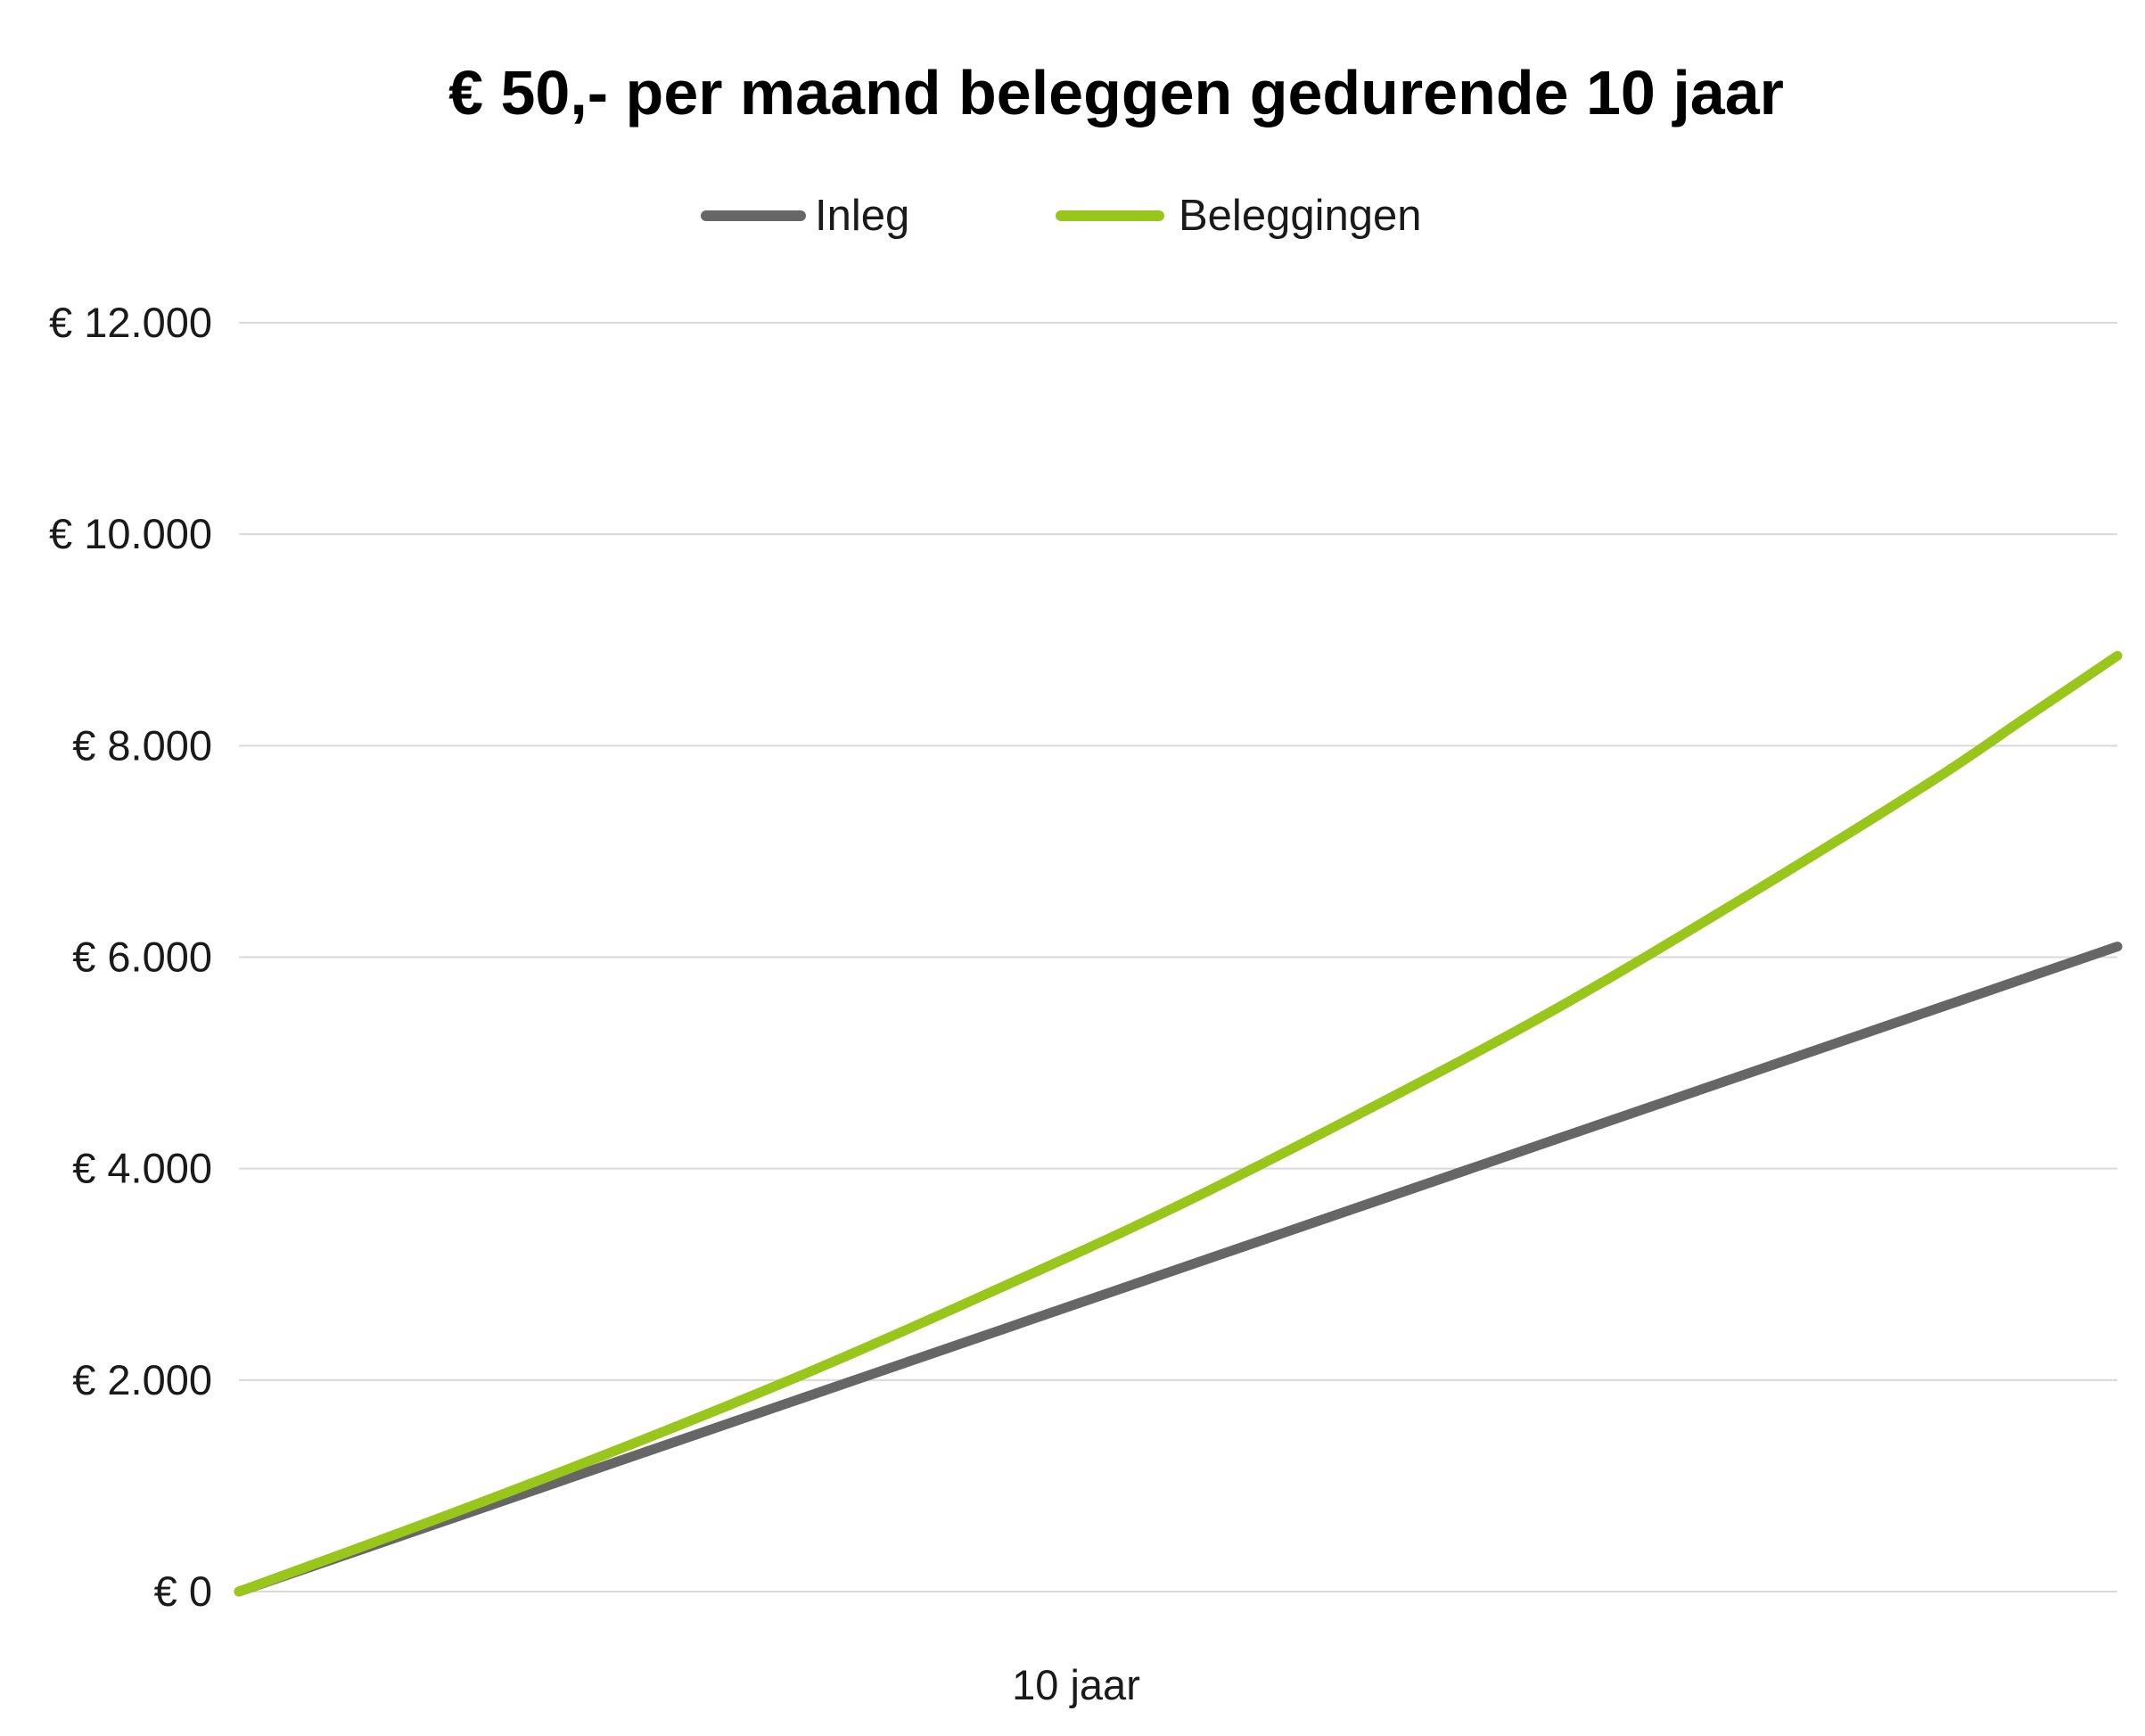 This screenshot has width=2145, height=1736. What do you see at coordinates (131, 322) in the screenshot?
I see `y-tick-label: € 12.000` at bounding box center [131, 322].